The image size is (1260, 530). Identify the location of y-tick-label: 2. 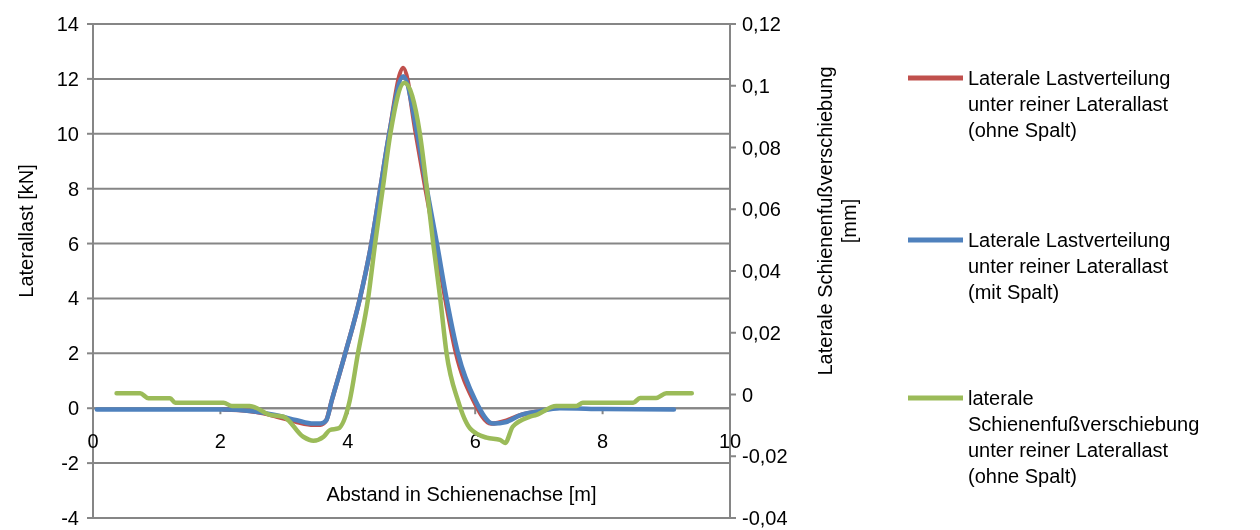
(73, 353).